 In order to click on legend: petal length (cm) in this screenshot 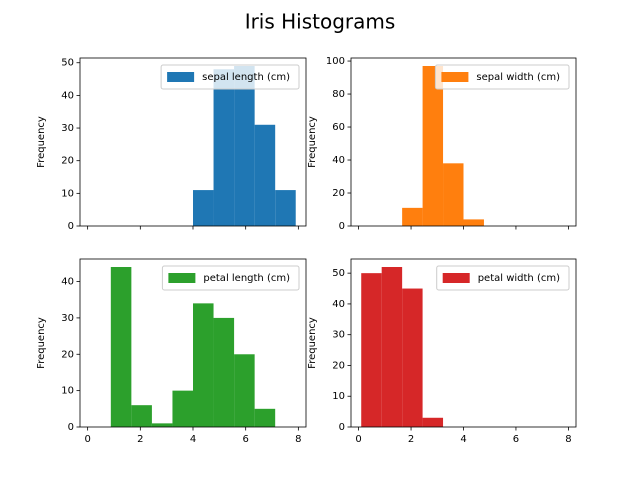, I will do `click(230, 278)`.